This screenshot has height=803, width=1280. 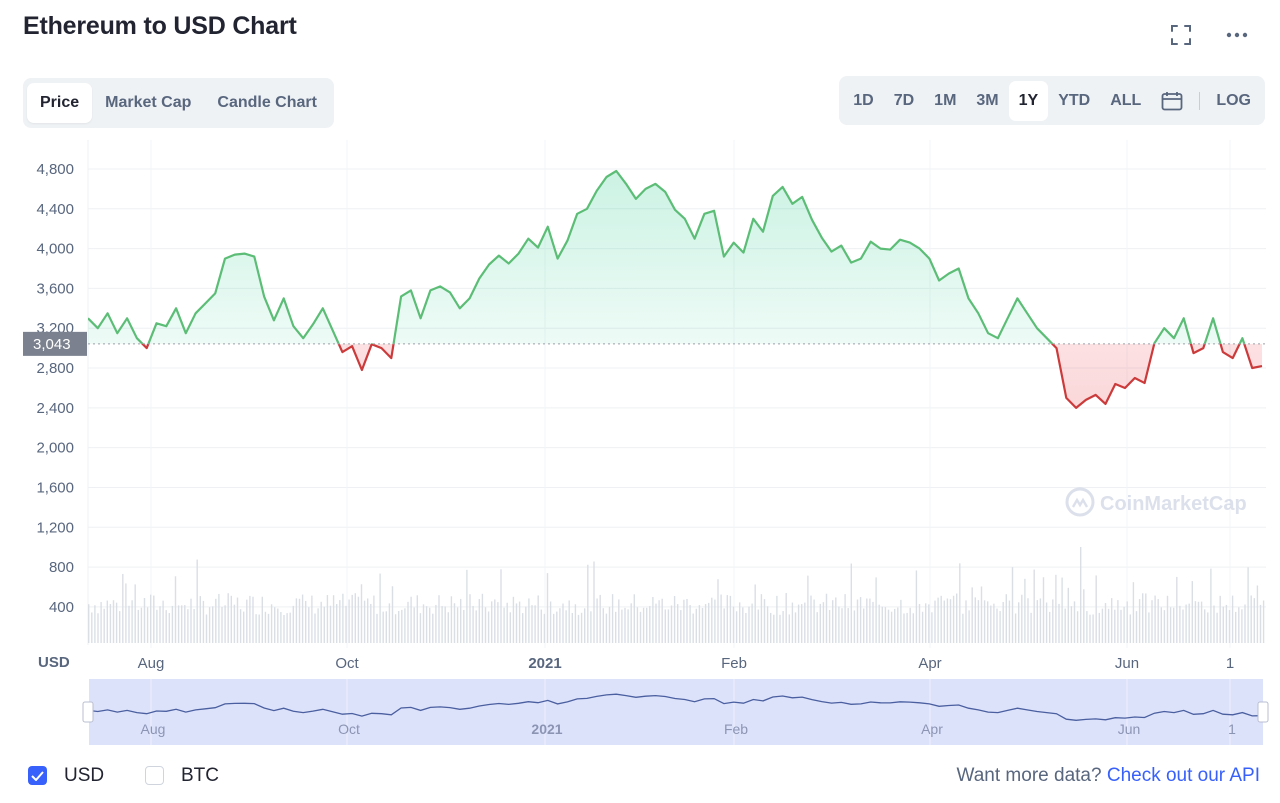 I want to click on usd-checkbox, so click(x=37, y=775).